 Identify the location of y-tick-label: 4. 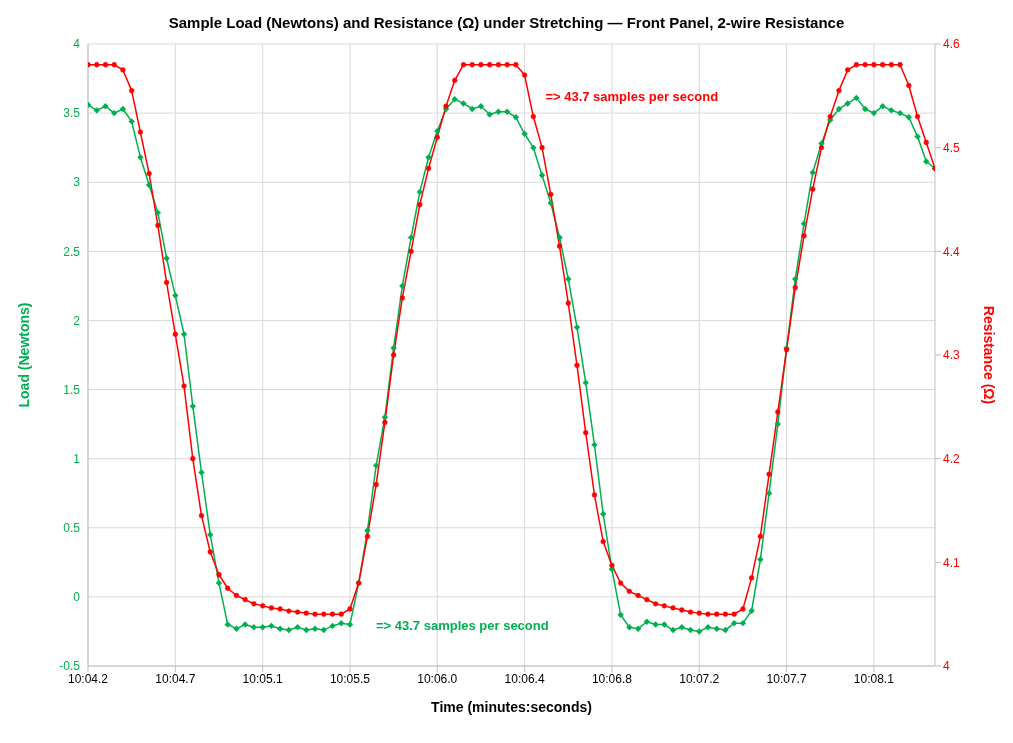
(77, 44).